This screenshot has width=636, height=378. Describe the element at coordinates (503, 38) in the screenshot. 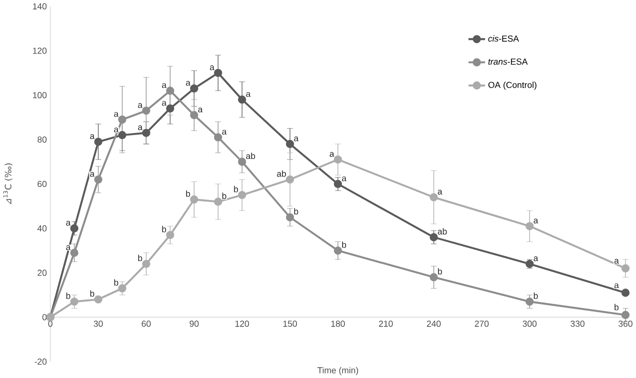

I see `legend-label: cis-ESA` at that location.